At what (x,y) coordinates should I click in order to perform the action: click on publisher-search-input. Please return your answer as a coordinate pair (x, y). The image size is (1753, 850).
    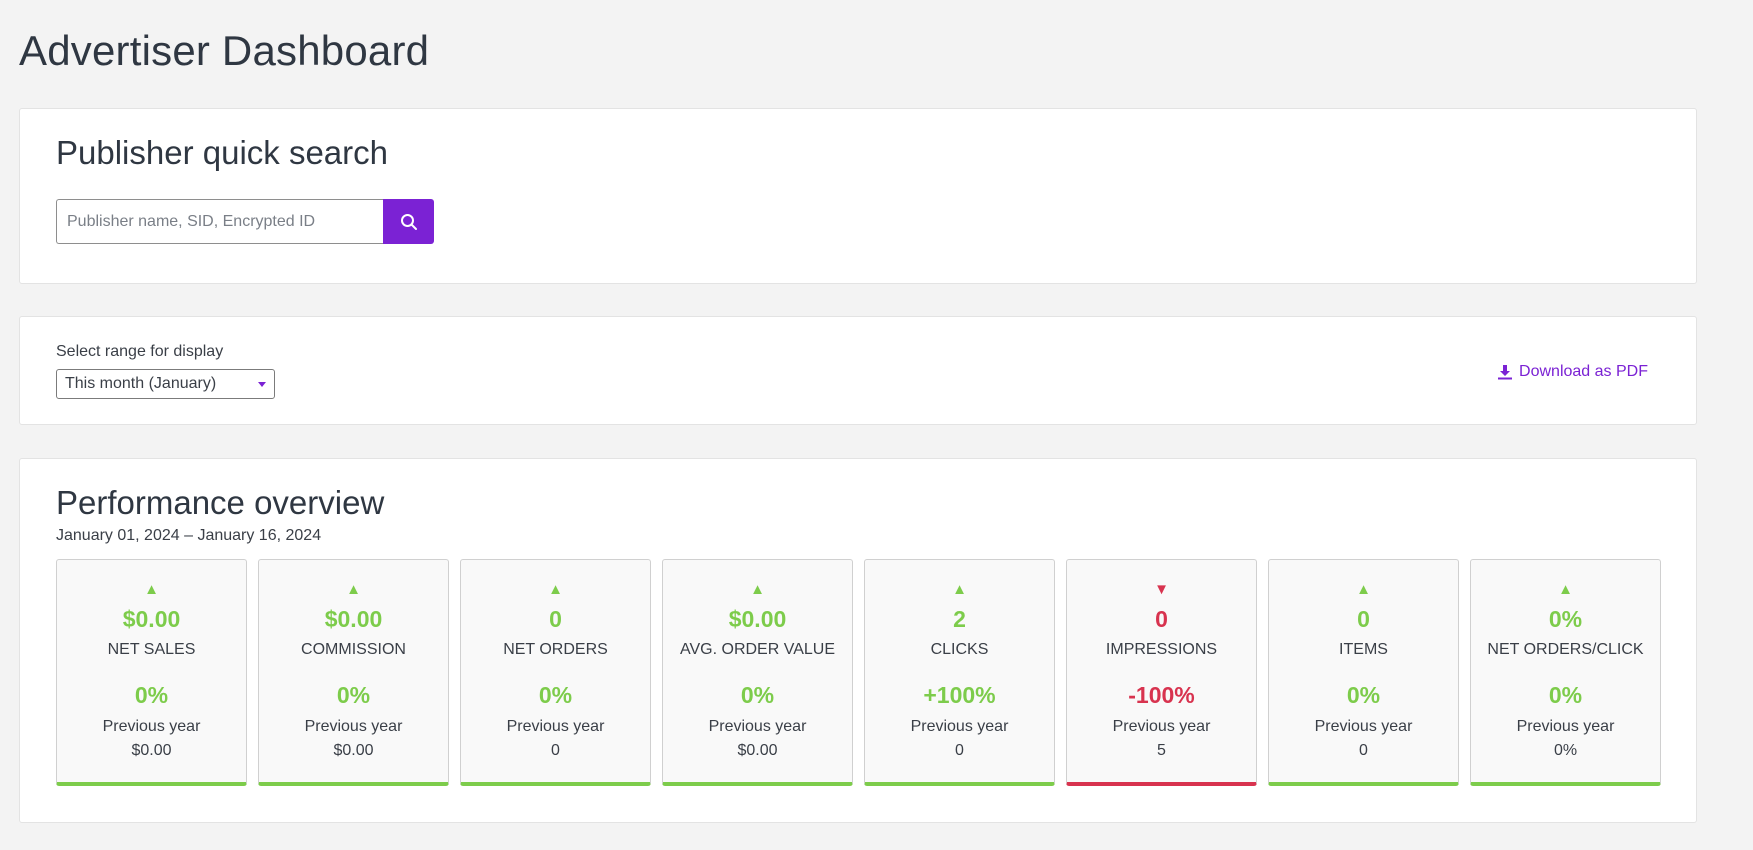
    Looking at the image, I should click on (219, 221).